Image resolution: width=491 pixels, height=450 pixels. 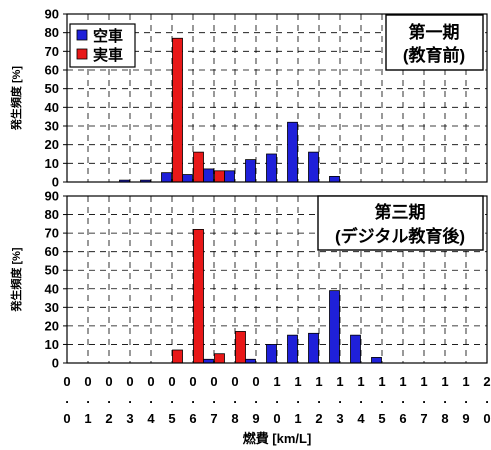 I want to click on legend-label-actual: 実車, so click(x=108, y=55).